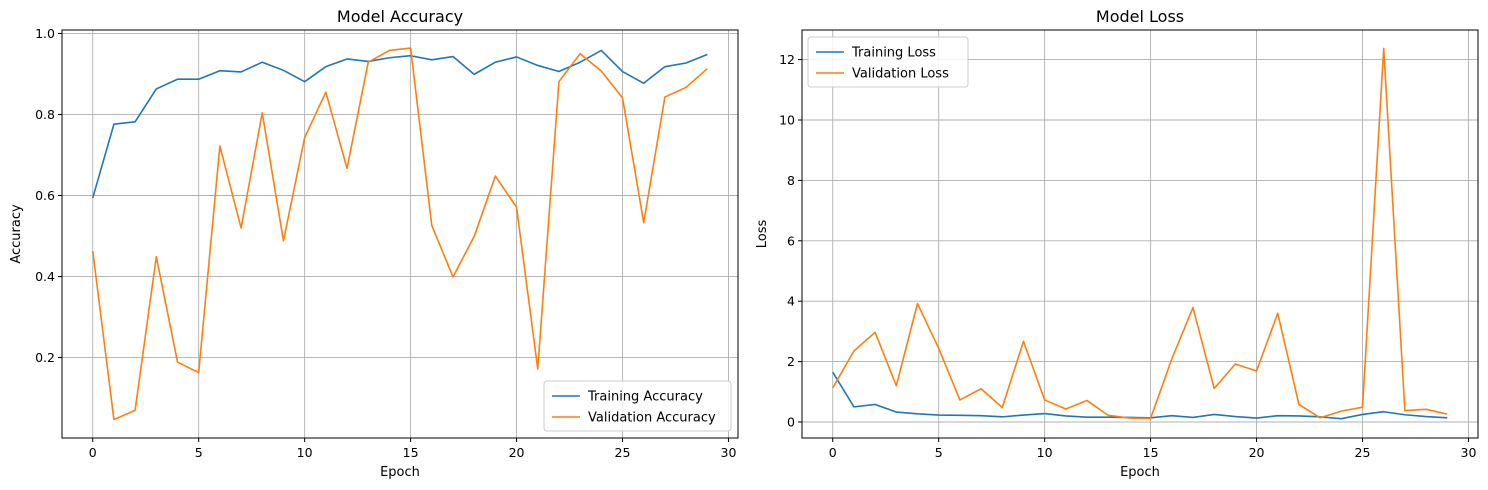 This screenshot has width=1488, height=490. I want to click on y-tick-label: 0.2, so click(45, 357).